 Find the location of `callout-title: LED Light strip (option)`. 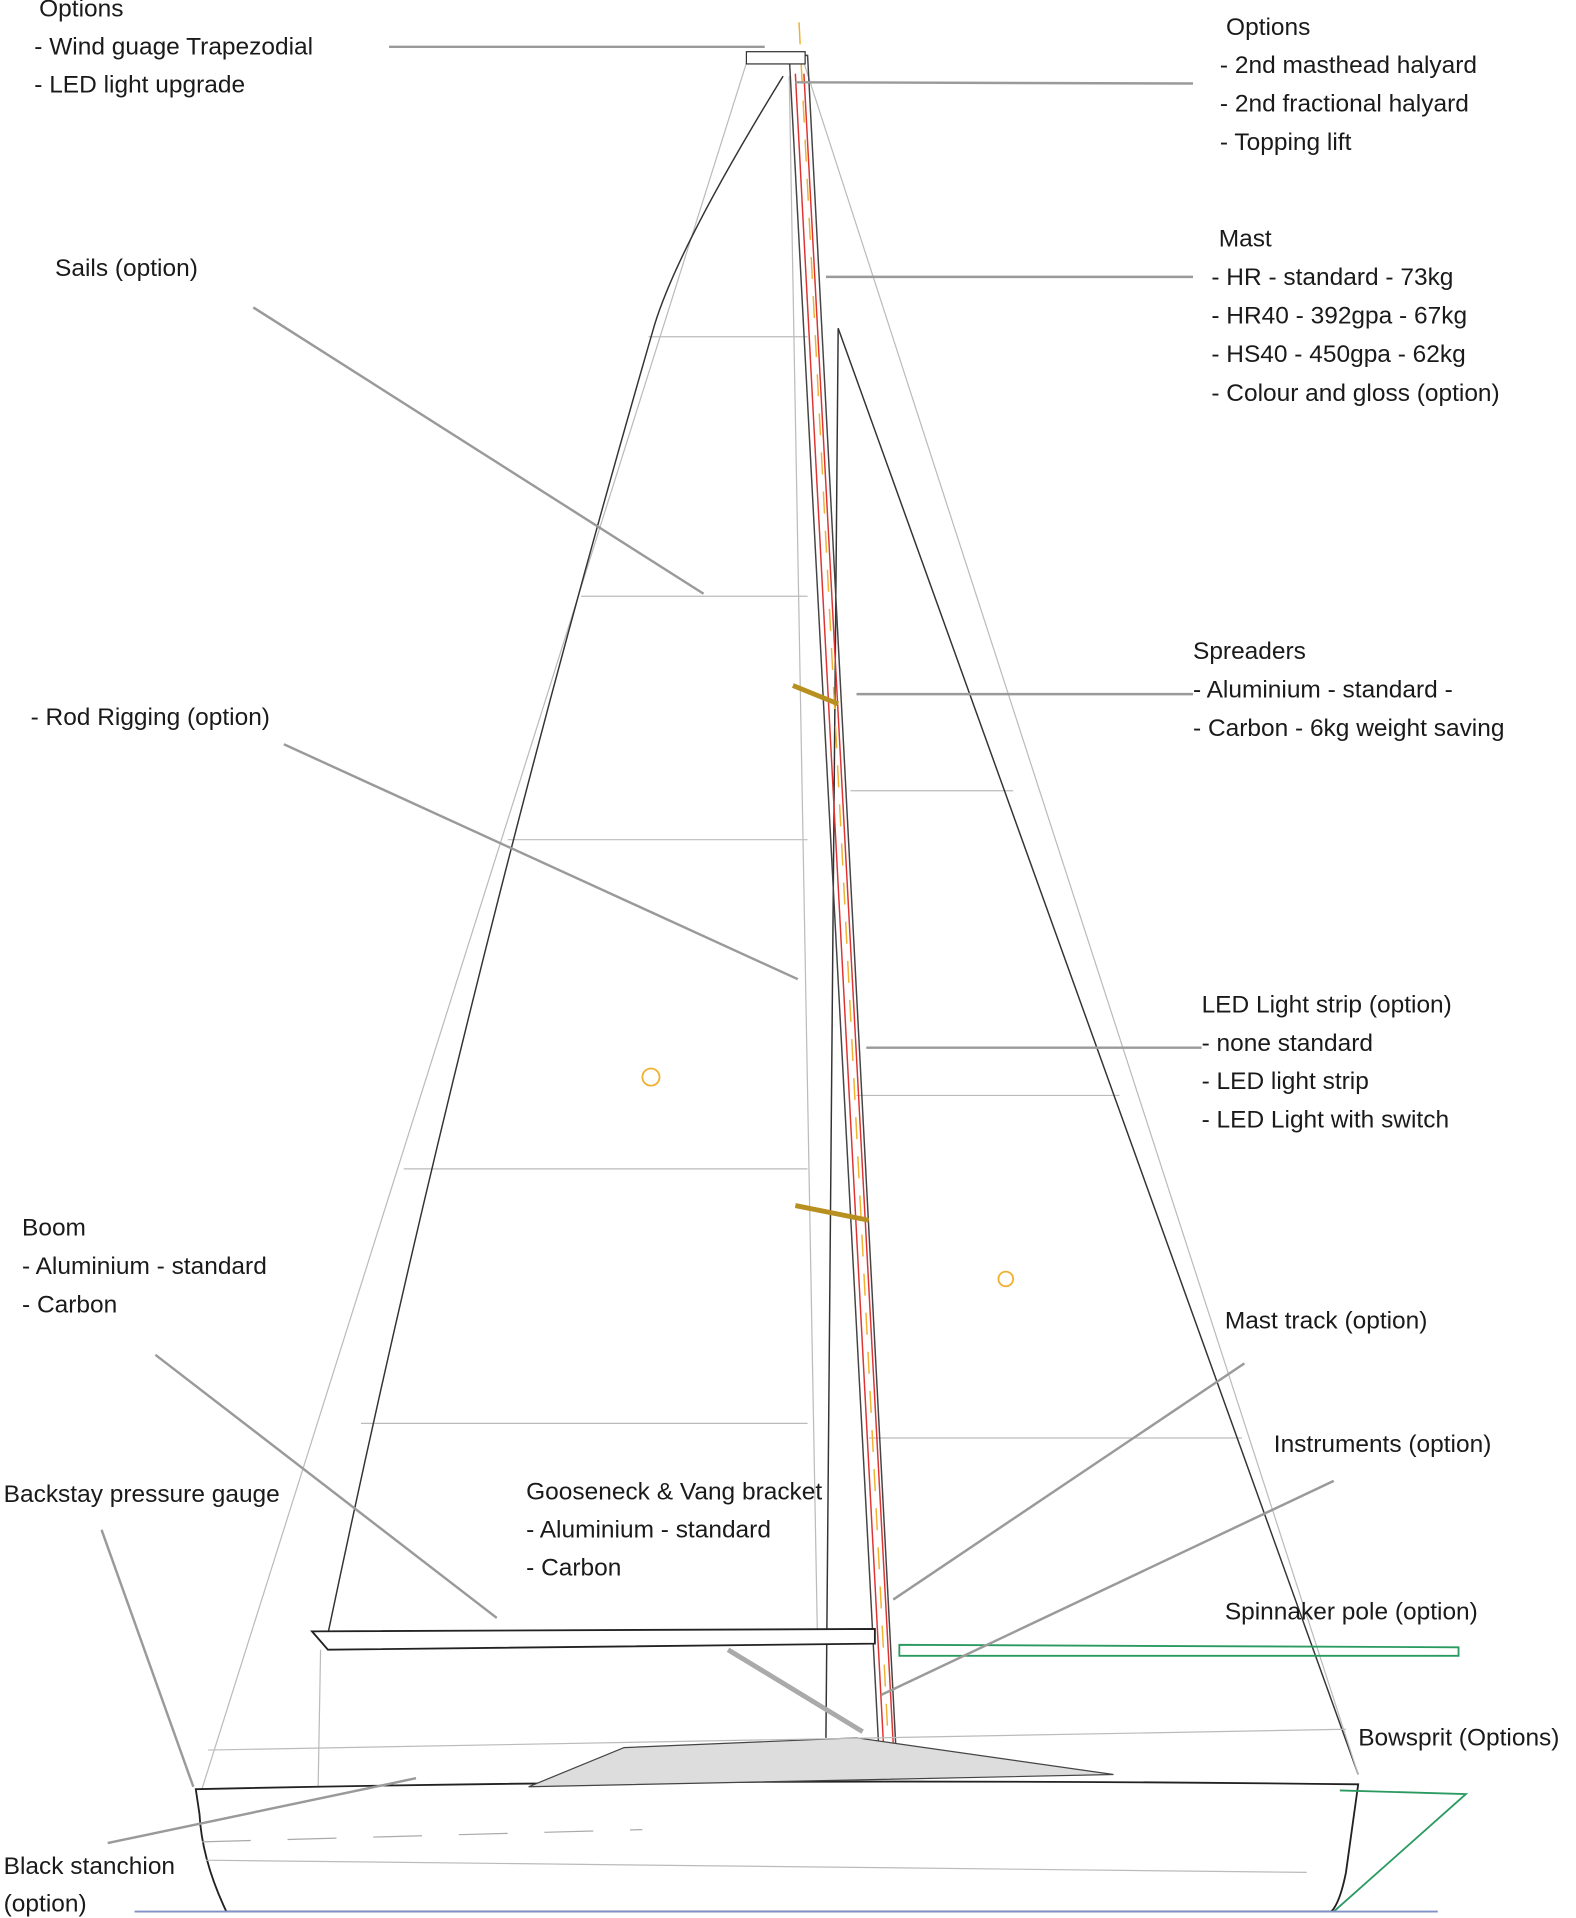

callout-title: LED Light strip (option) is located at coordinates (1327, 1005).